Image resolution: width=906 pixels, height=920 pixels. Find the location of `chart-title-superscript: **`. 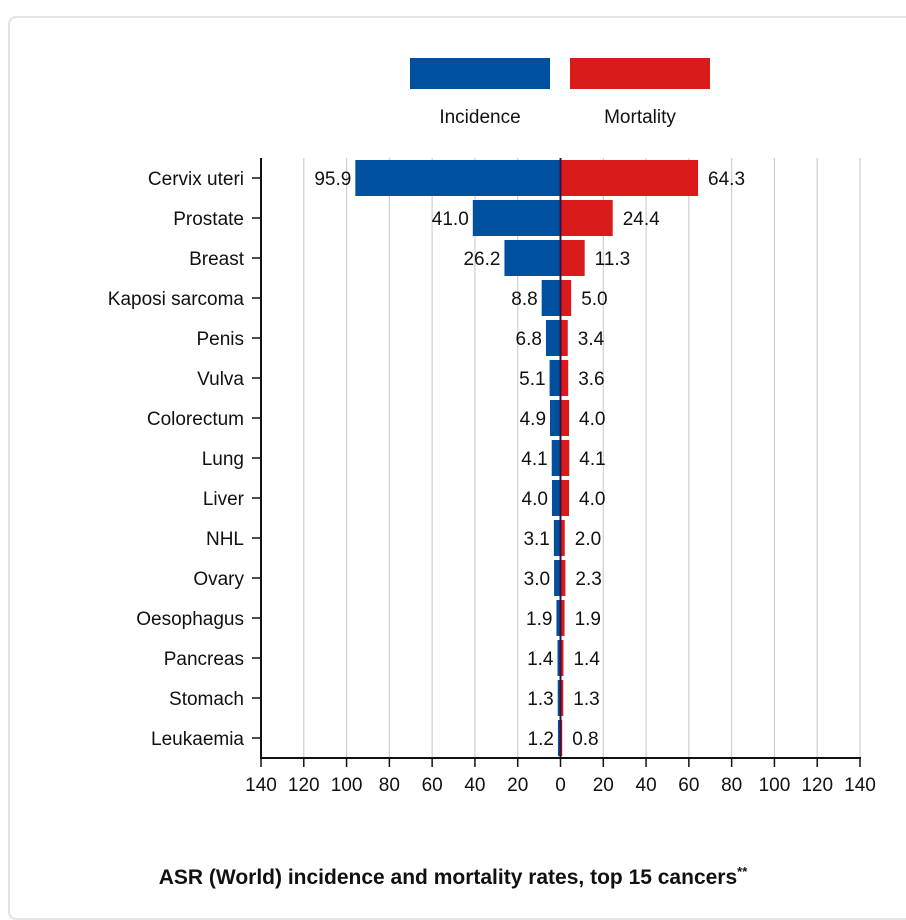

chart-title-superscript: ** is located at coordinates (742, 871).